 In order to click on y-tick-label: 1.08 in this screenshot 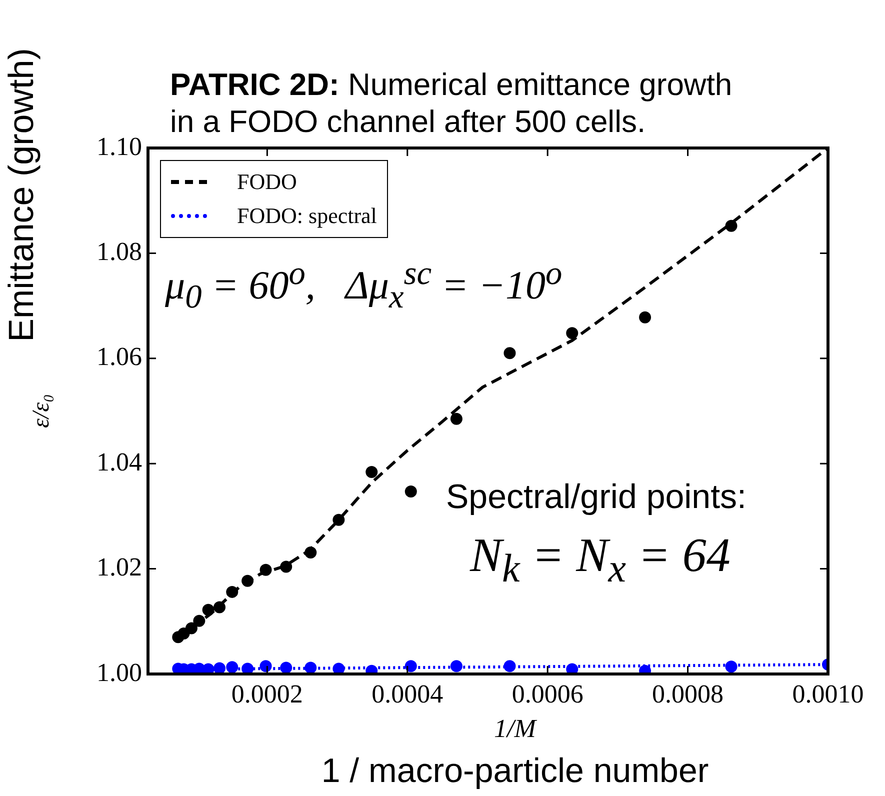, I will do `click(119, 251)`.